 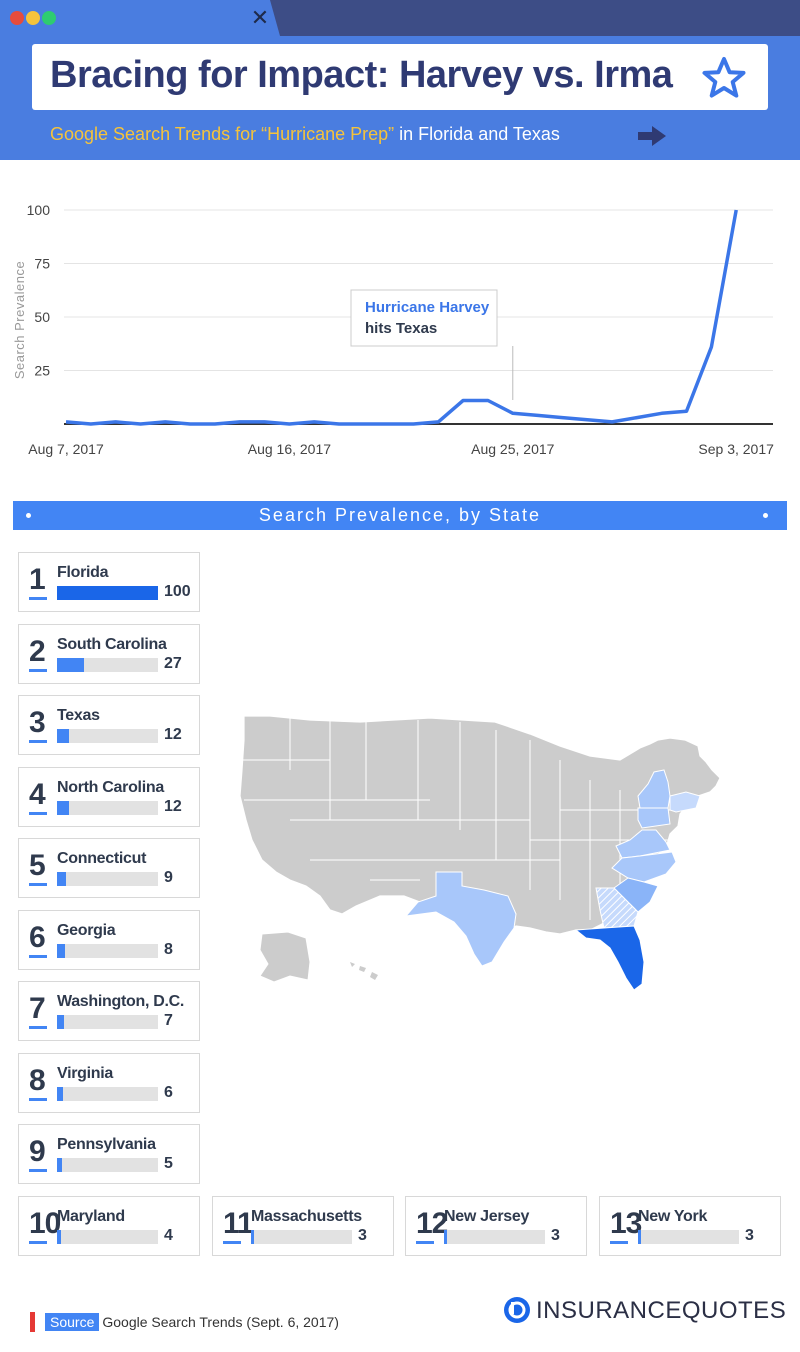 I want to click on state-name: New York, so click(x=673, y=1216).